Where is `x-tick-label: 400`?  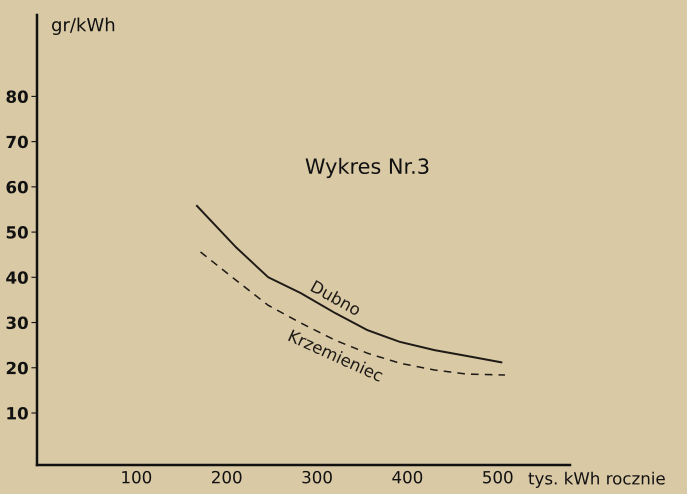
x-tick-label: 400 is located at coordinates (407, 477).